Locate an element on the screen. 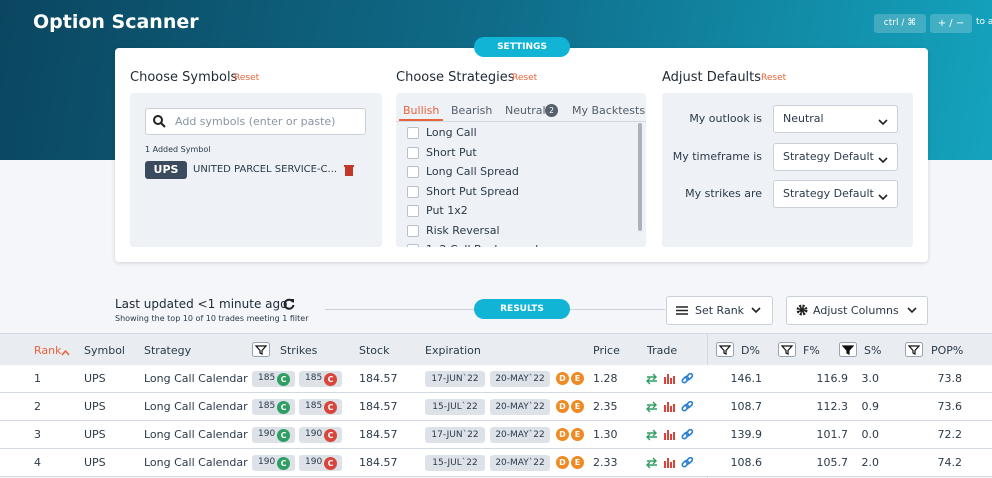  sort-caret is located at coordinates (65, 352).